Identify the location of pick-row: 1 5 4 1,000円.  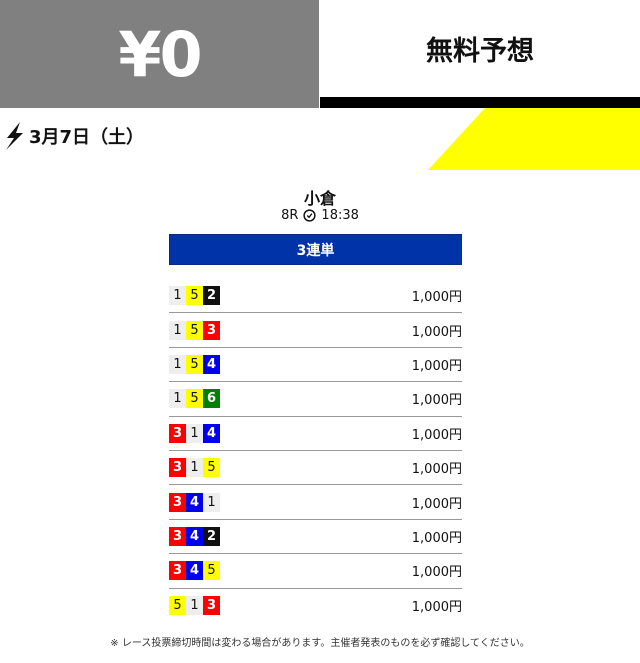
(315, 365).